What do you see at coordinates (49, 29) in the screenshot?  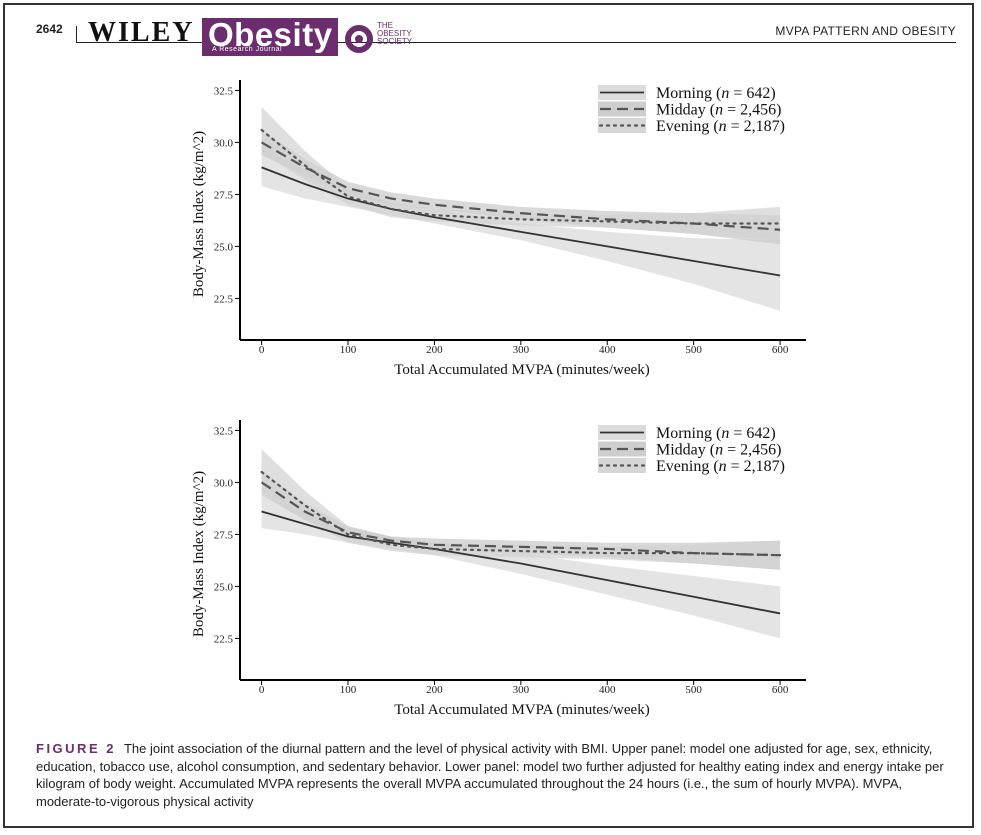 I see `page-number: 2642` at bounding box center [49, 29].